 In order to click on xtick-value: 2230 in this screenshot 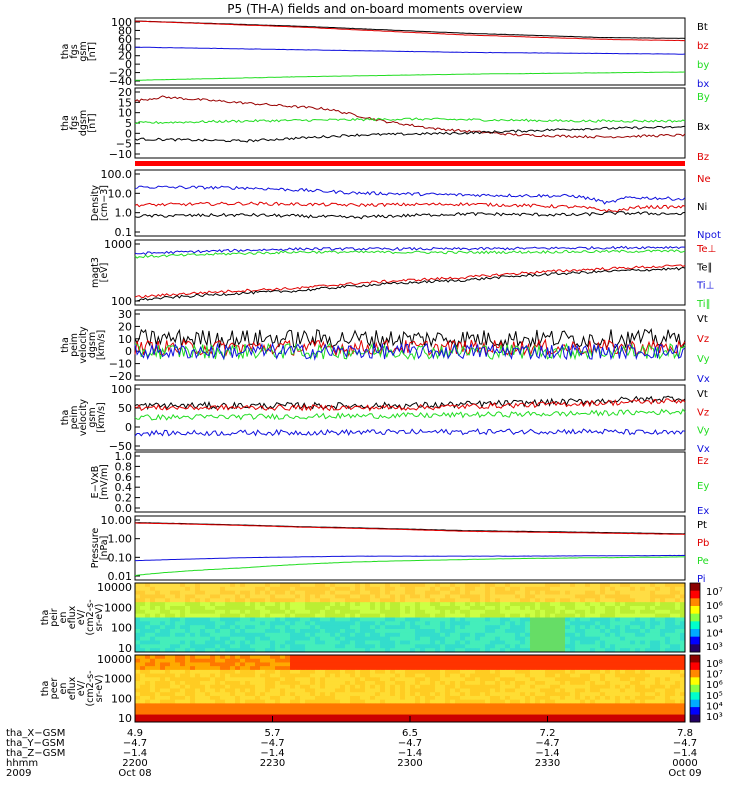, I will do `click(272, 763)`.